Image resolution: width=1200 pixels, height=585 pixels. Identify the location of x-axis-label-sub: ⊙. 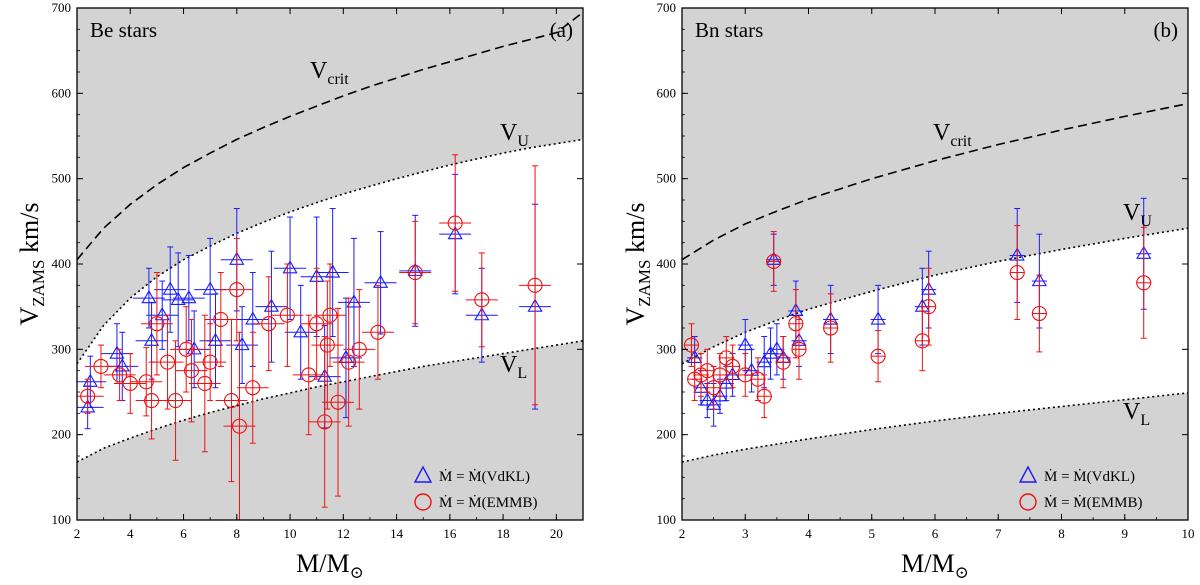
(962, 572).